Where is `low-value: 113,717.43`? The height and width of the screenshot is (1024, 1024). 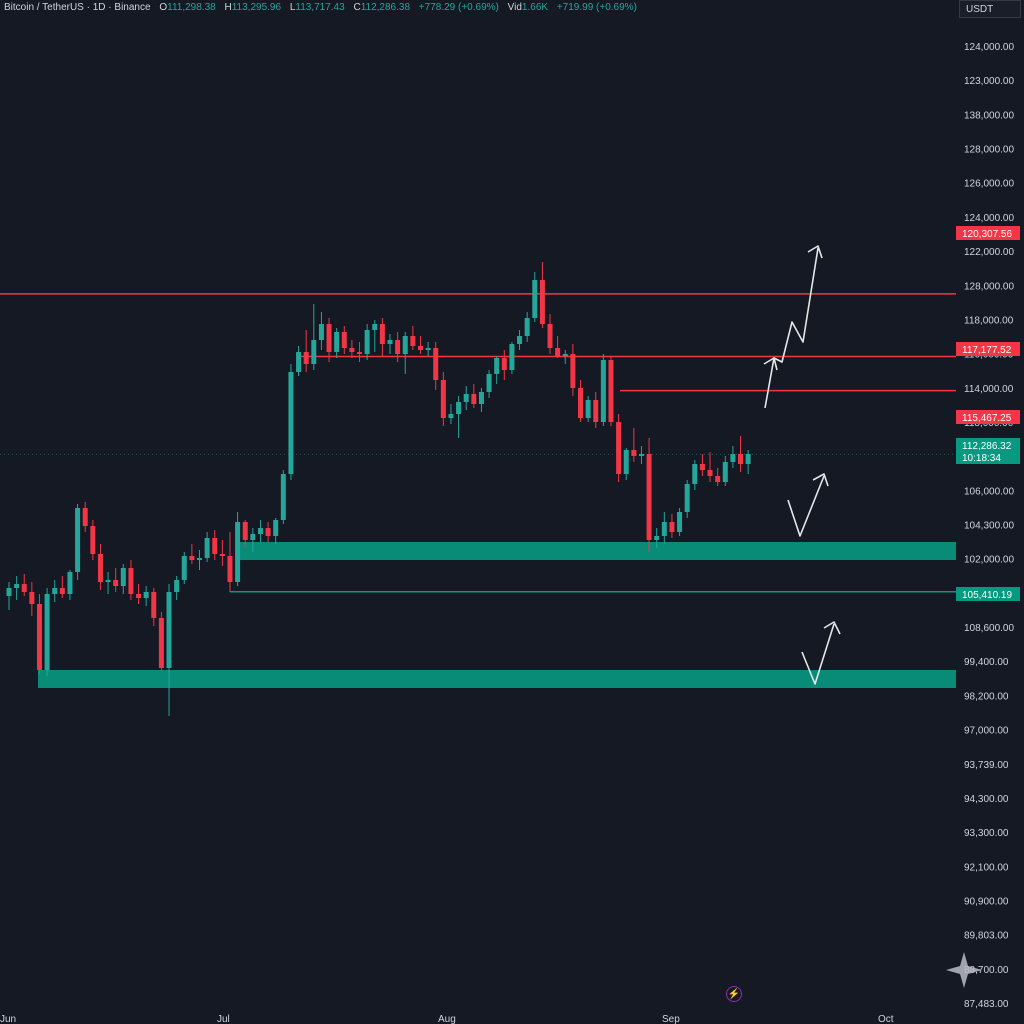 low-value: 113,717.43 is located at coordinates (320, 7).